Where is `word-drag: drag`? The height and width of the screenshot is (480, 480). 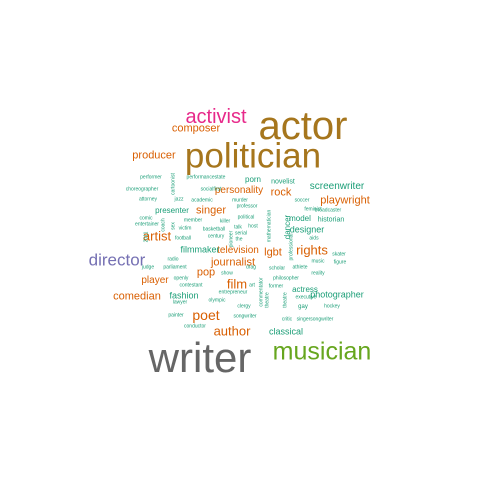
word-drag: drag is located at coordinates (251, 267).